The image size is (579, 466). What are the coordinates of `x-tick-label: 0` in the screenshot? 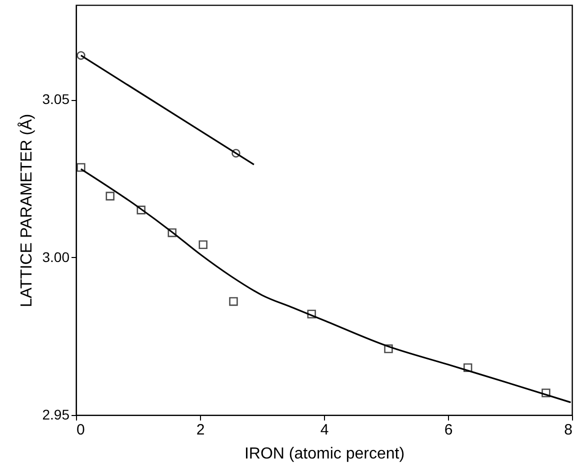 It's located at (80, 430).